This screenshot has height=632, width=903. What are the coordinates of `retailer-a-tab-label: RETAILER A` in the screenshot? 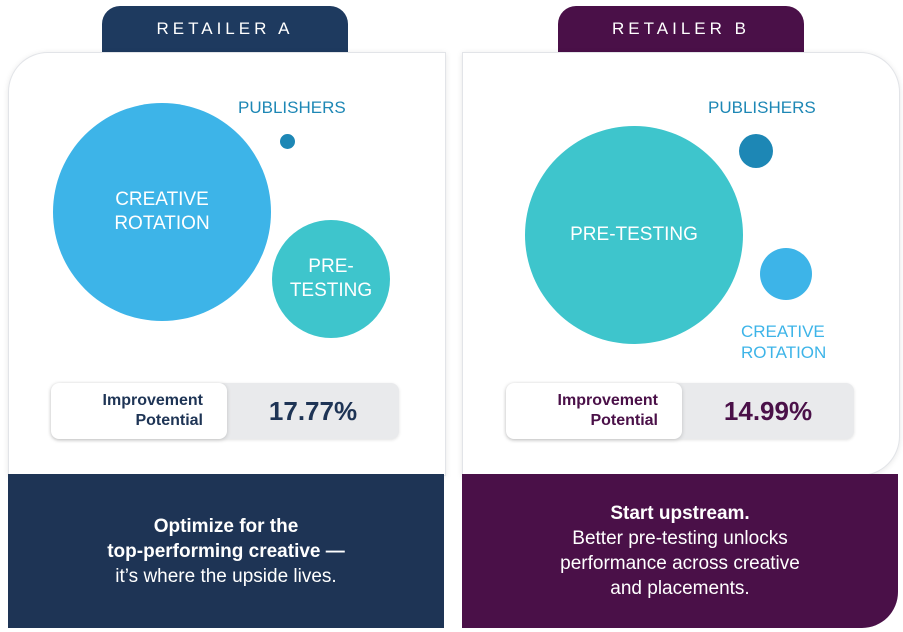 It's located at (225, 28).